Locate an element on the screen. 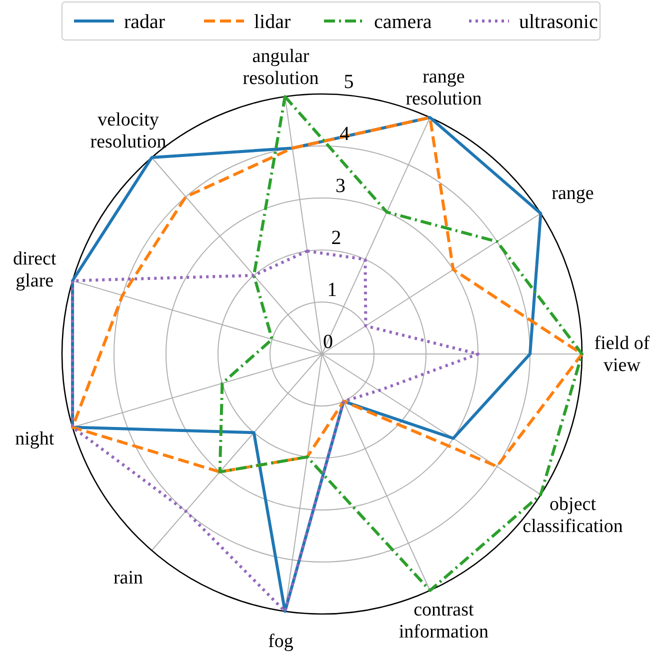  legend-label: ultrasonic is located at coordinates (558, 22).